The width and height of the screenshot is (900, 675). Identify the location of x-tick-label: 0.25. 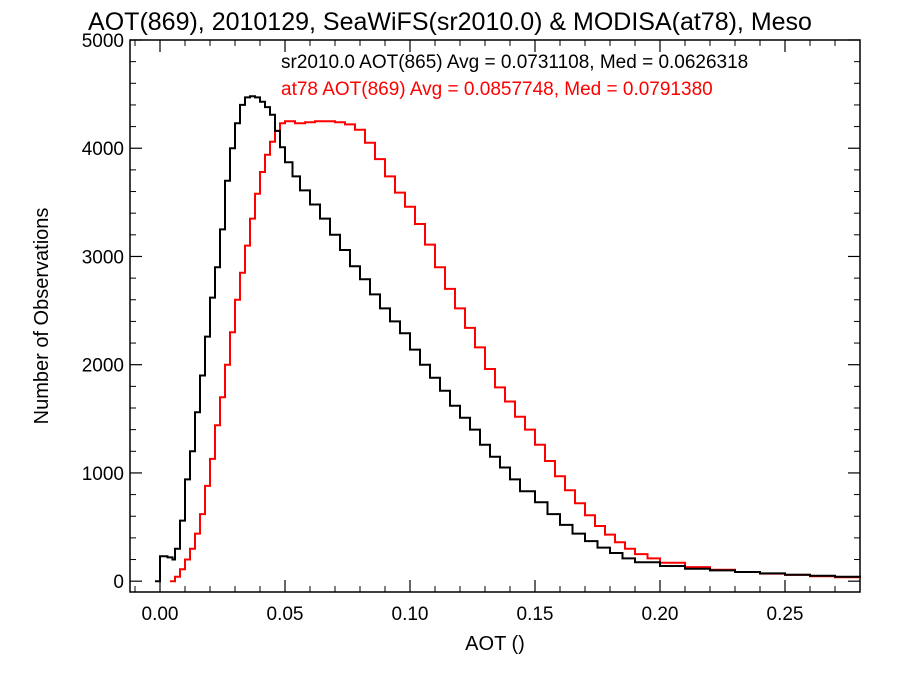
(785, 614).